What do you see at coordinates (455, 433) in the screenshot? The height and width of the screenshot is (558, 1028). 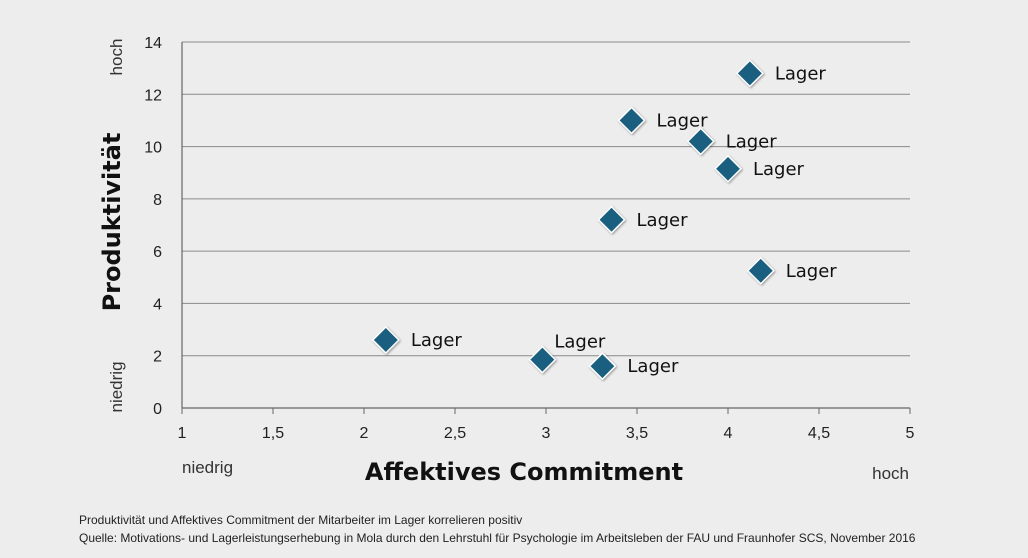 I see `x-tick-label: 2,5` at bounding box center [455, 433].